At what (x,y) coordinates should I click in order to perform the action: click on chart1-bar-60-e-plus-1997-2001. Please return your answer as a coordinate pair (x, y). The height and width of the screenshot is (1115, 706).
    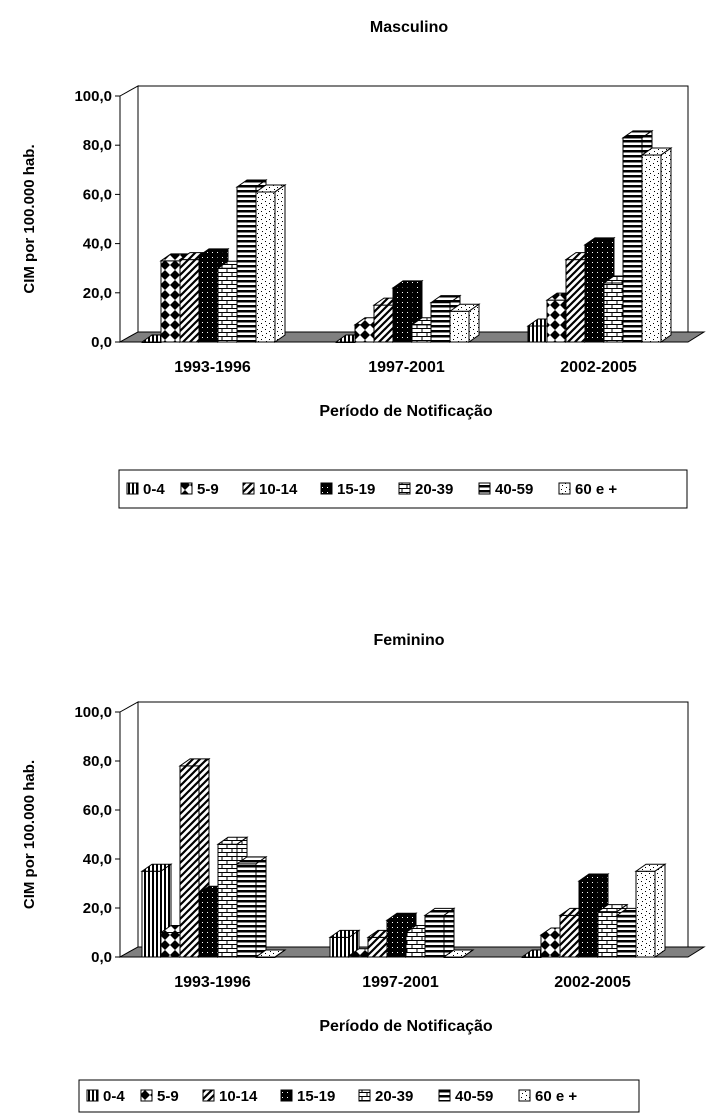
    Looking at the image, I should click on (464, 323).